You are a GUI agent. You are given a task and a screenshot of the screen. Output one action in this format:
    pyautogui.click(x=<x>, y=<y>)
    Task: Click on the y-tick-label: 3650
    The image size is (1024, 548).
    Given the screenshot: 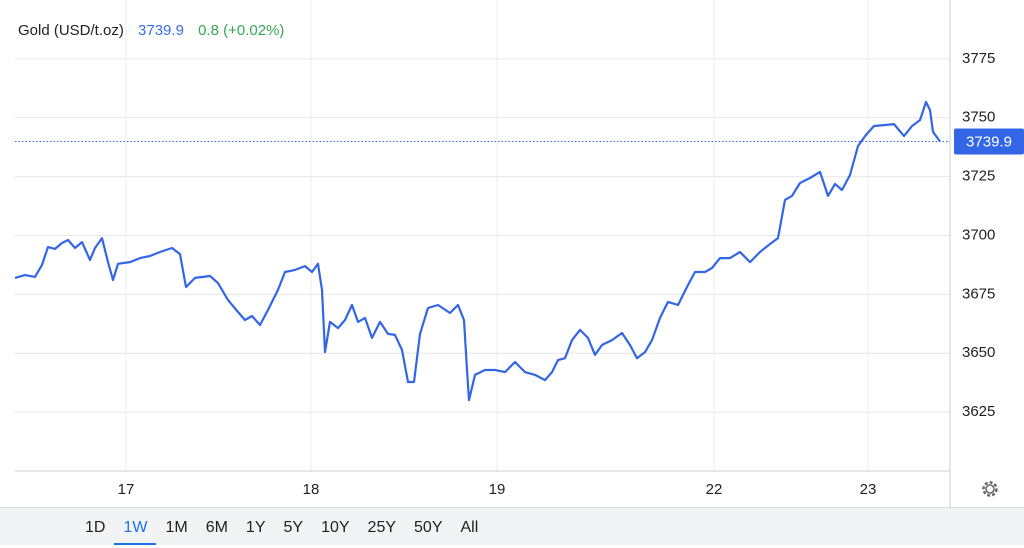 What is the action you would take?
    pyautogui.click(x=978, y=352)
    